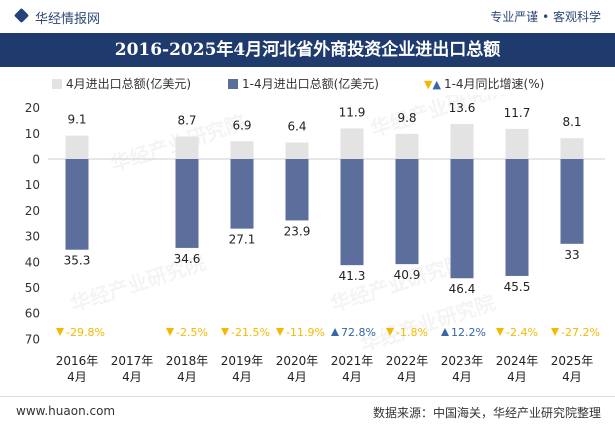  What do you see at coordinates (580, 332) in the screenshot?
I see `growth-value-label: -27.2%` at bounding box center [580, 332].